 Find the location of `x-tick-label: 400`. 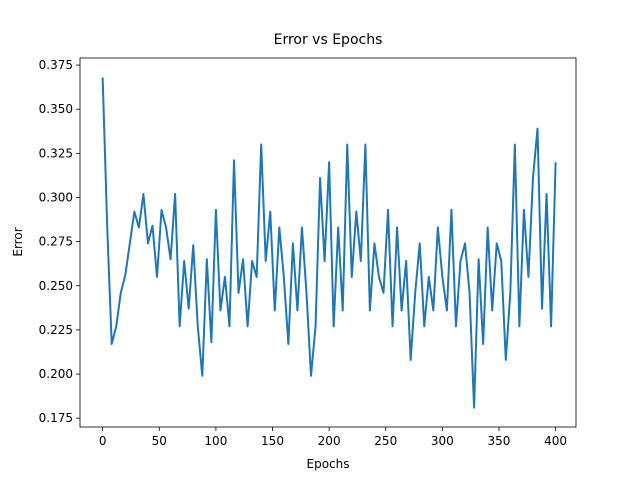

x-tick-label: 400 is located at coordinates (555, 441).